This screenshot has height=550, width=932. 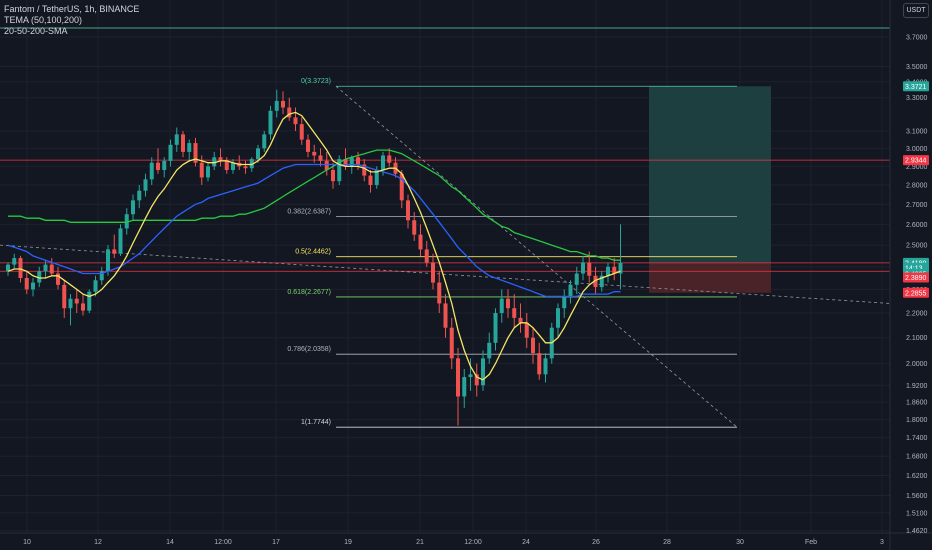 I want to click on price-tick-label: 2.5000, so click(x=917, y=246).